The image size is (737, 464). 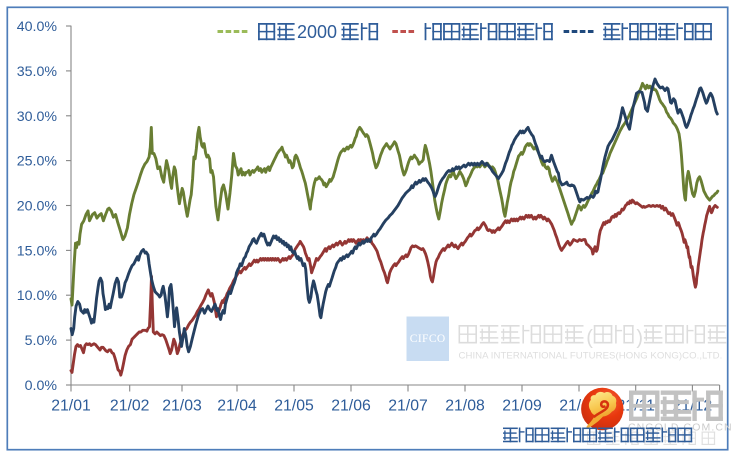 I want to click on svg-text: 30.0%, so click(x=37, y=117).